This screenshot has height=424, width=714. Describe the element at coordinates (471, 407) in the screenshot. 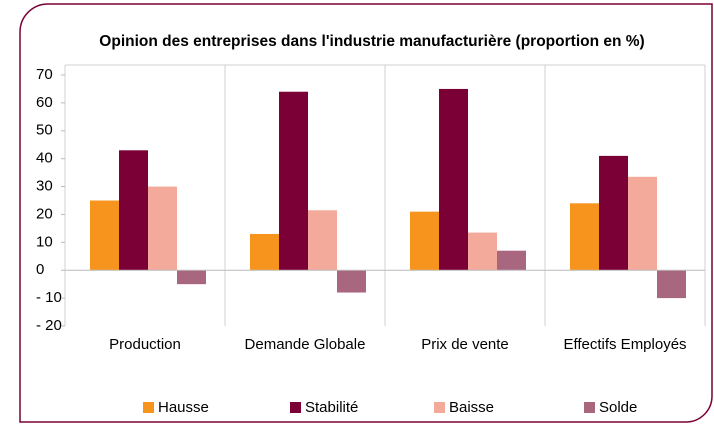

I see `legend-label: Baisse` at that location.